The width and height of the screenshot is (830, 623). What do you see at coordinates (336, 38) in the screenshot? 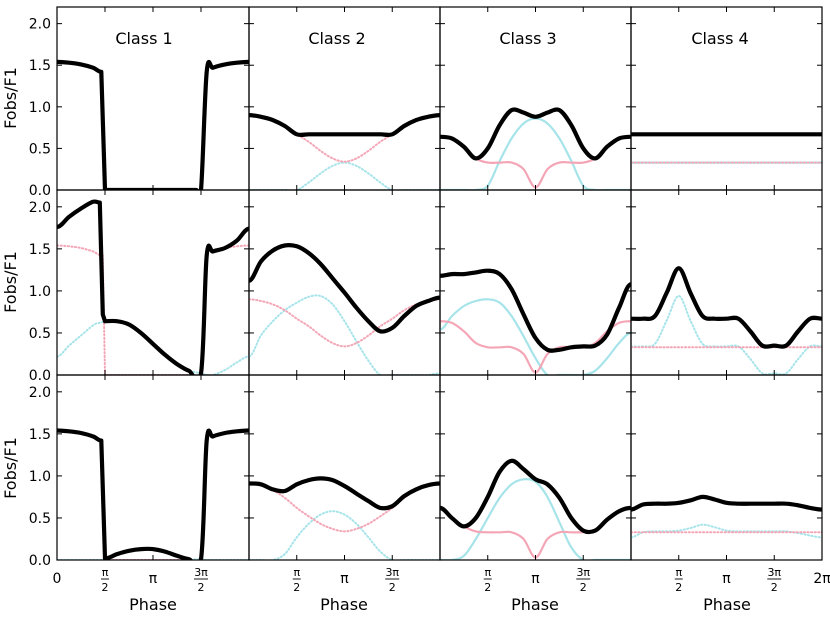
I see `column-title-class-2: Class 2` at bounding box center [336, 38].